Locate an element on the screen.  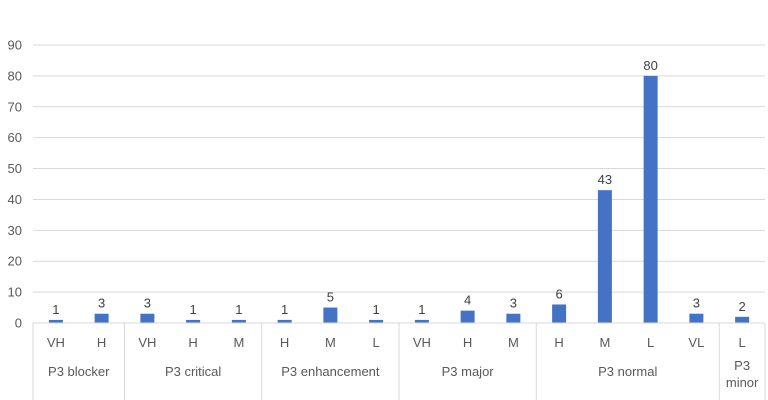
data-label: 6 is located at coordinates (559, 293).